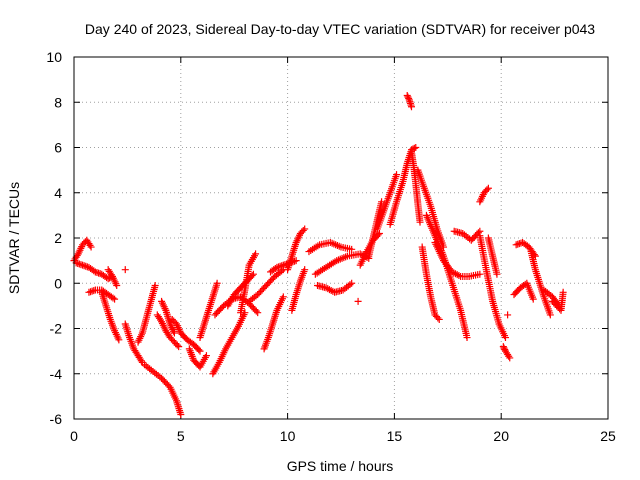  What do you see at coordinates (58, 148) in the screenshot?
I see `y-tick-label: 6` at bounding box center [58, 148].